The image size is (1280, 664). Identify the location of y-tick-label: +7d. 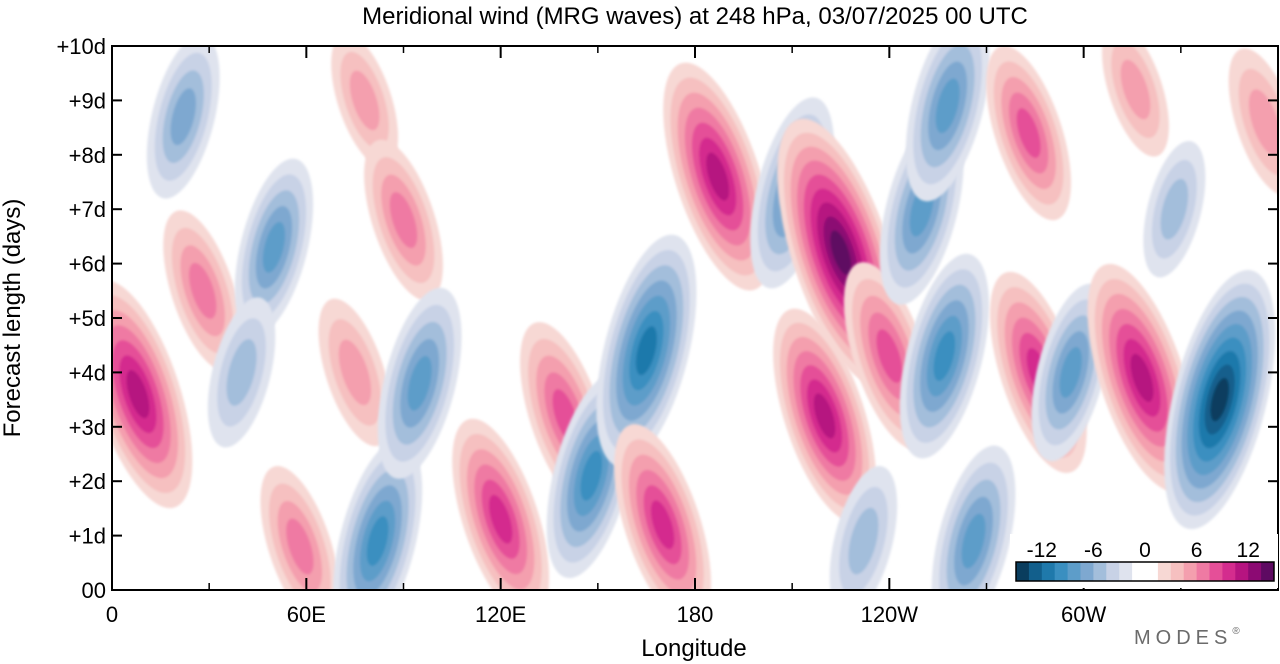
(87, 209).